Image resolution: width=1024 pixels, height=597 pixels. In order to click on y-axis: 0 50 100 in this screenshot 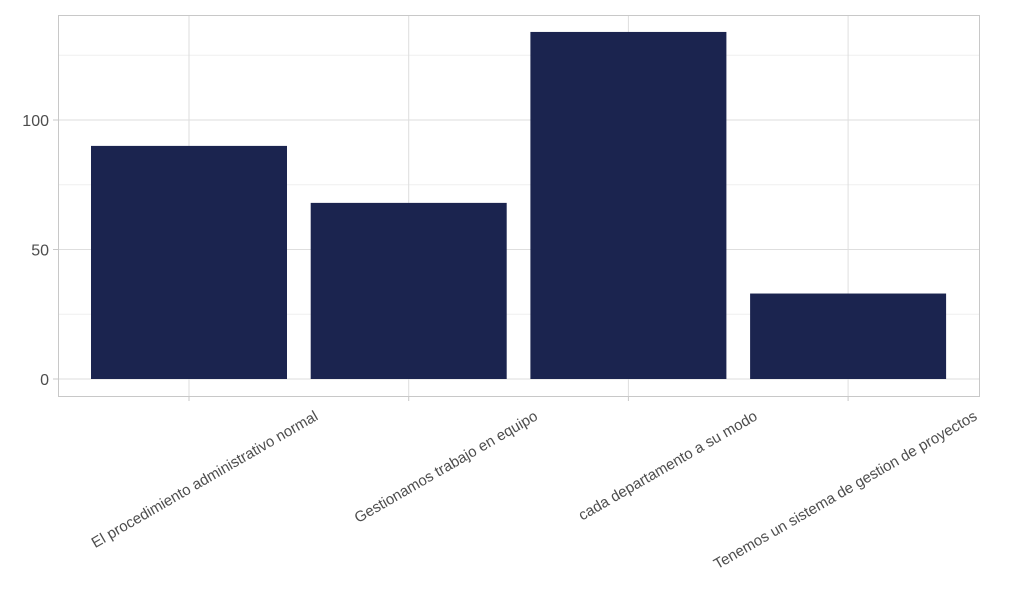, I will do `click(40, 251)`.